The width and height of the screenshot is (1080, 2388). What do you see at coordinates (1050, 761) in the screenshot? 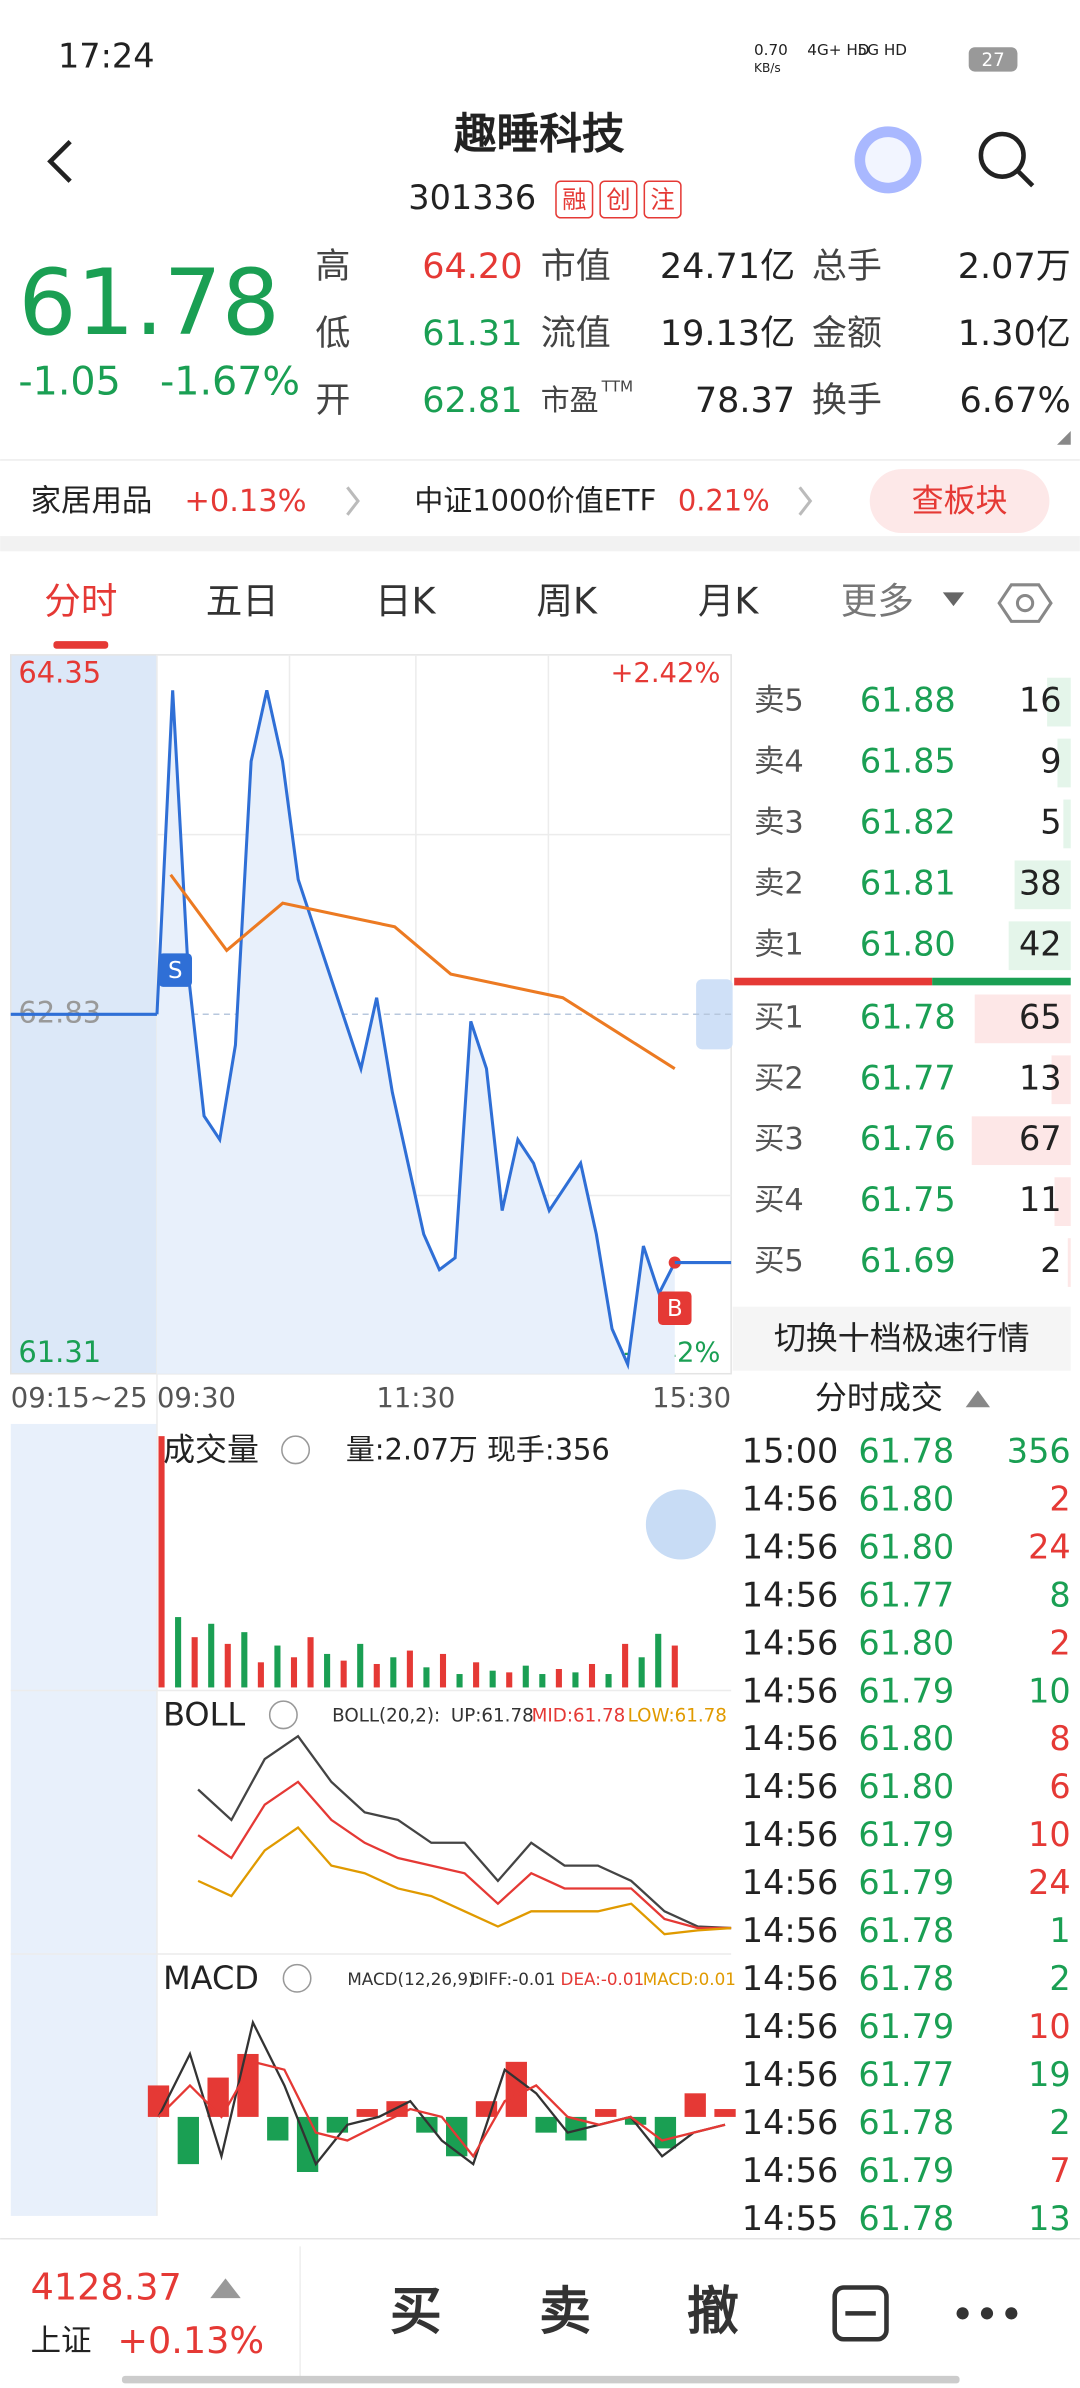
I see `book-qty: 9` at bounding box center [1050, 761].